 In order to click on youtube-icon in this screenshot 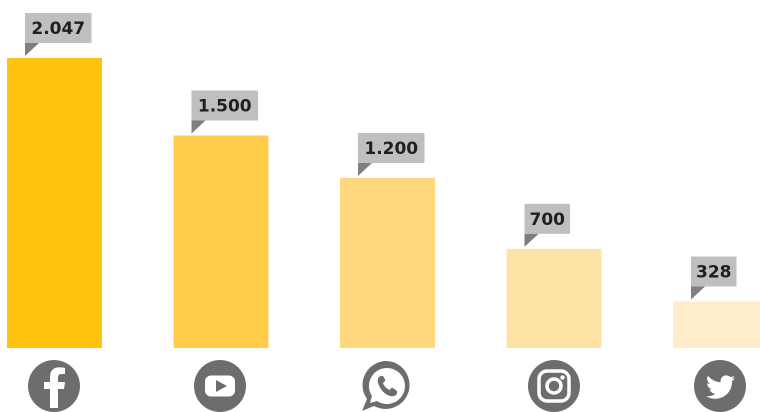, I will do `click(220, 386)`.